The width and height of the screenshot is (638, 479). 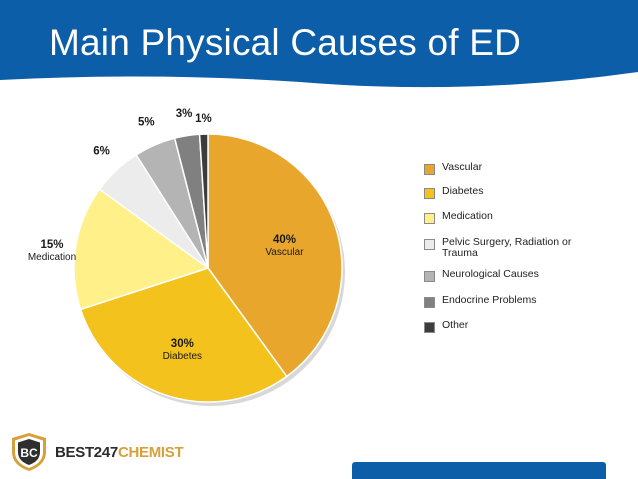 What do you see at coordinates (284, 252) in the screenshot?
I see `slice-category-label: Vascular` at bounding box center [284, 252].